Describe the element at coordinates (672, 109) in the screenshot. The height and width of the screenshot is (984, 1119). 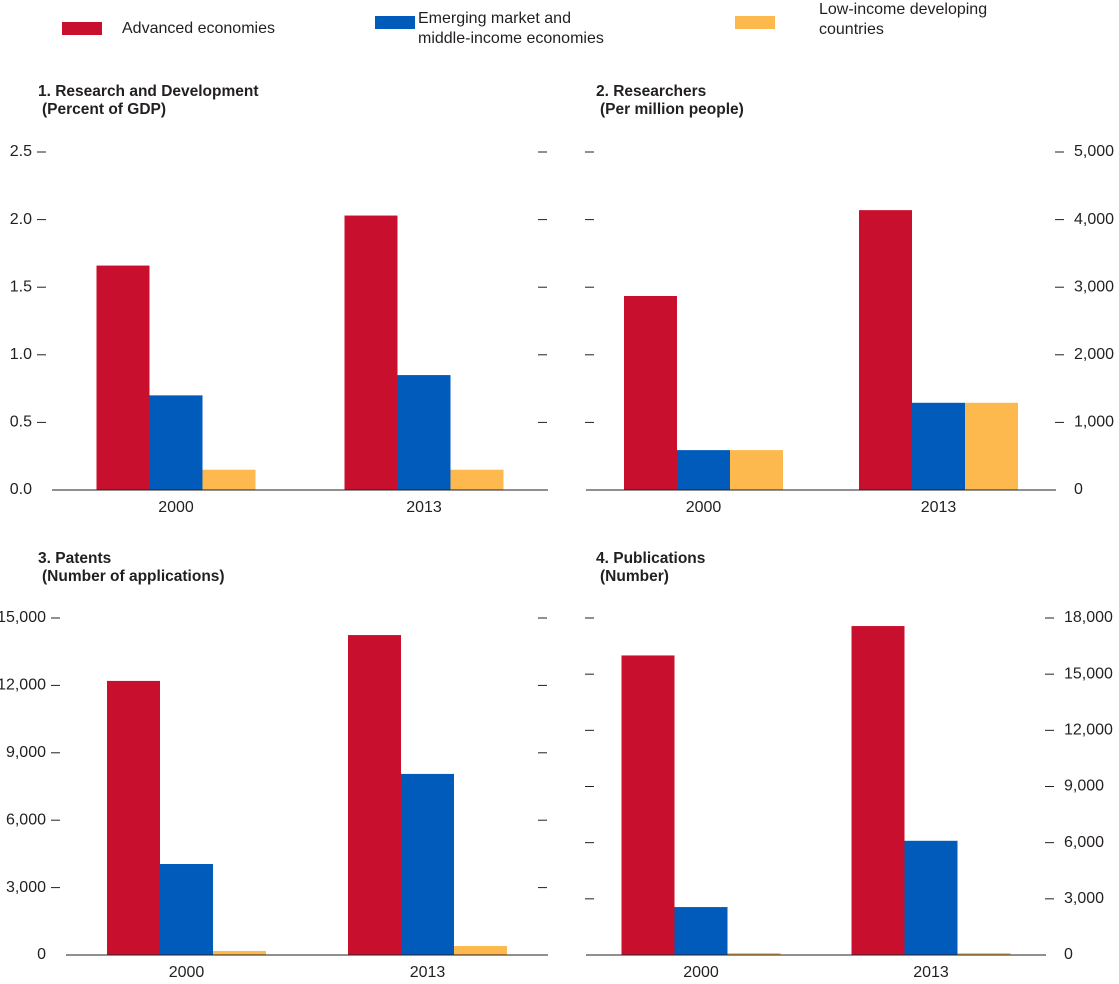
I see `chart-subtitle: (Per million people)` at that location.